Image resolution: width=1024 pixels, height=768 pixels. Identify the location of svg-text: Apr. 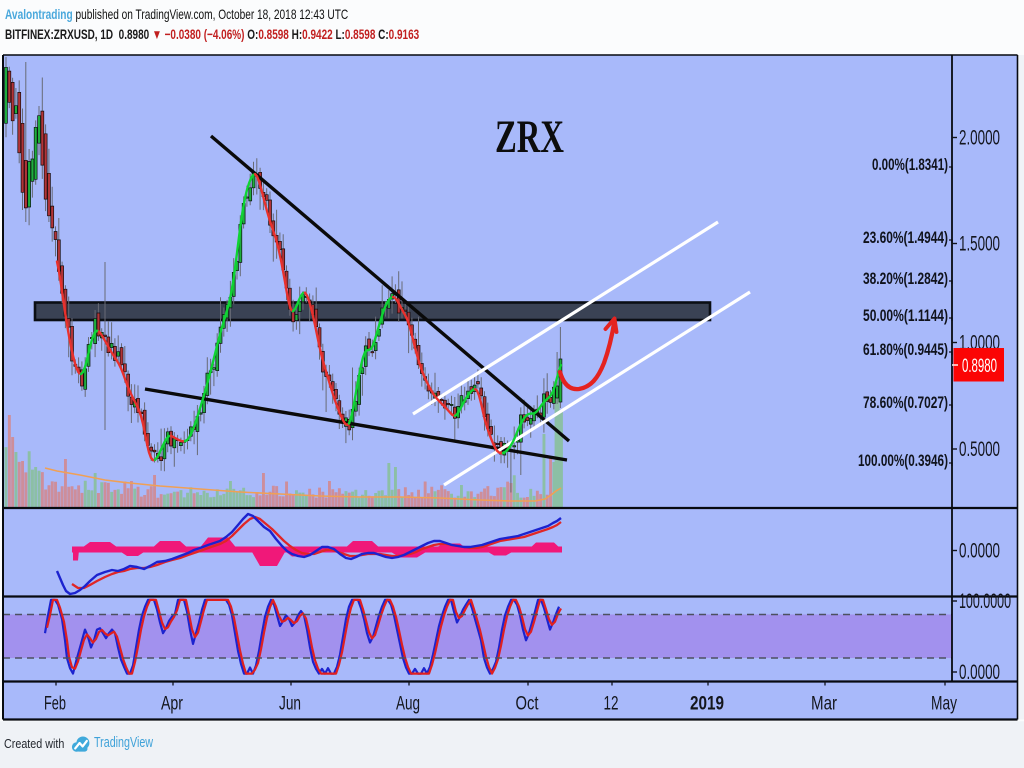
(172, 704).